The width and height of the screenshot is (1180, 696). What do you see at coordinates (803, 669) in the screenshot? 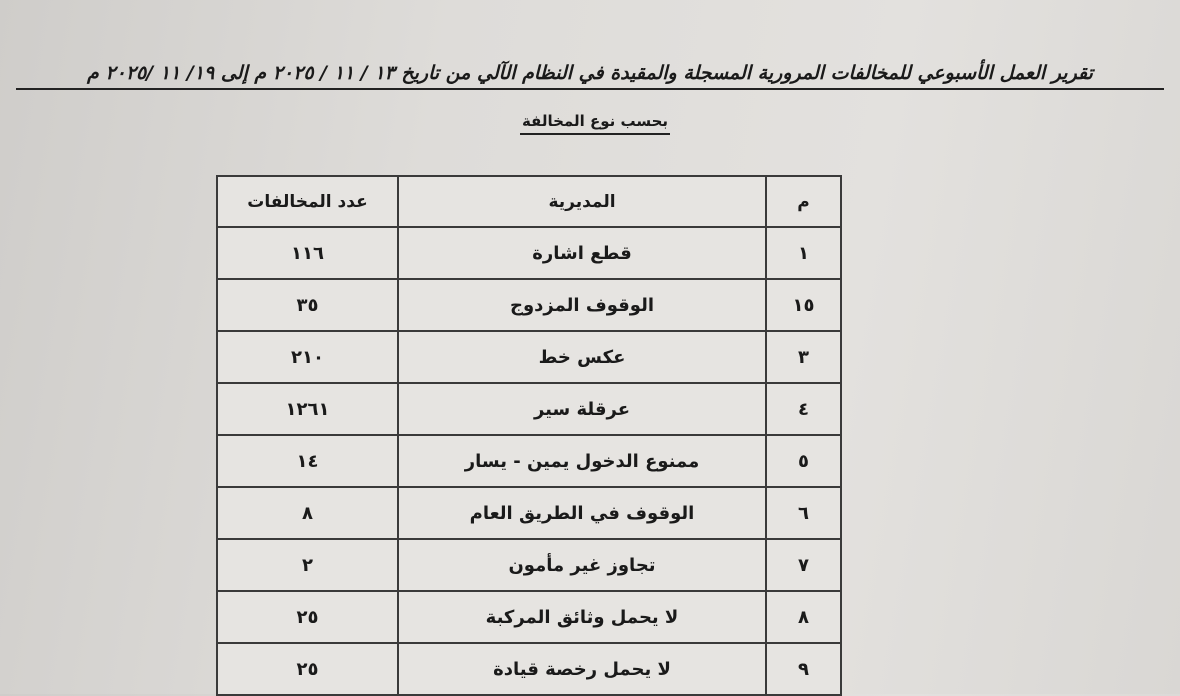
I see `table-cell: ٩` at bounding box center [803, 669].